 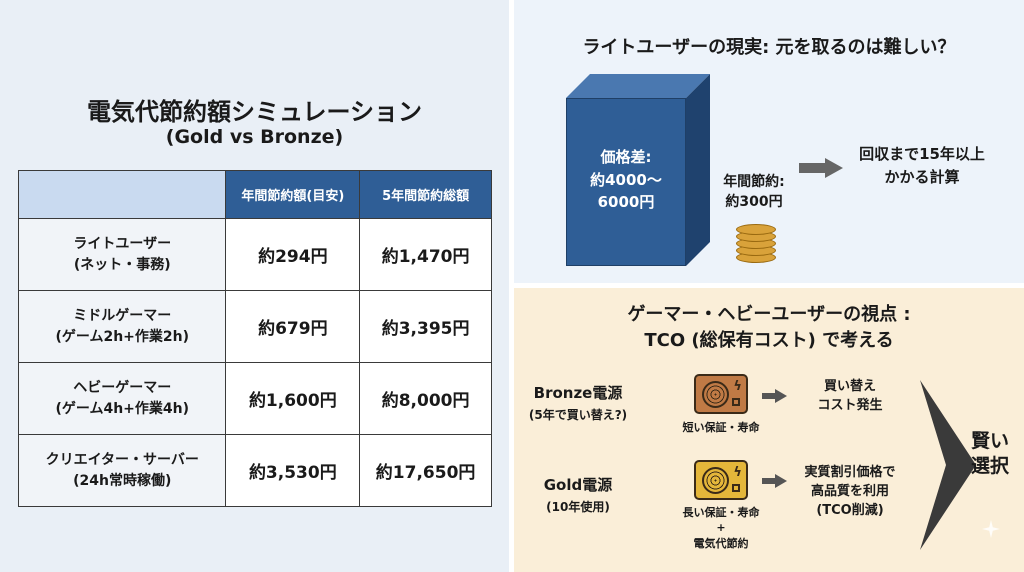 What do you see at coordinates (922, 154) in the screenshot?
I see `recover-line: 回収まで15年以上` at bounding box center [922, 154].